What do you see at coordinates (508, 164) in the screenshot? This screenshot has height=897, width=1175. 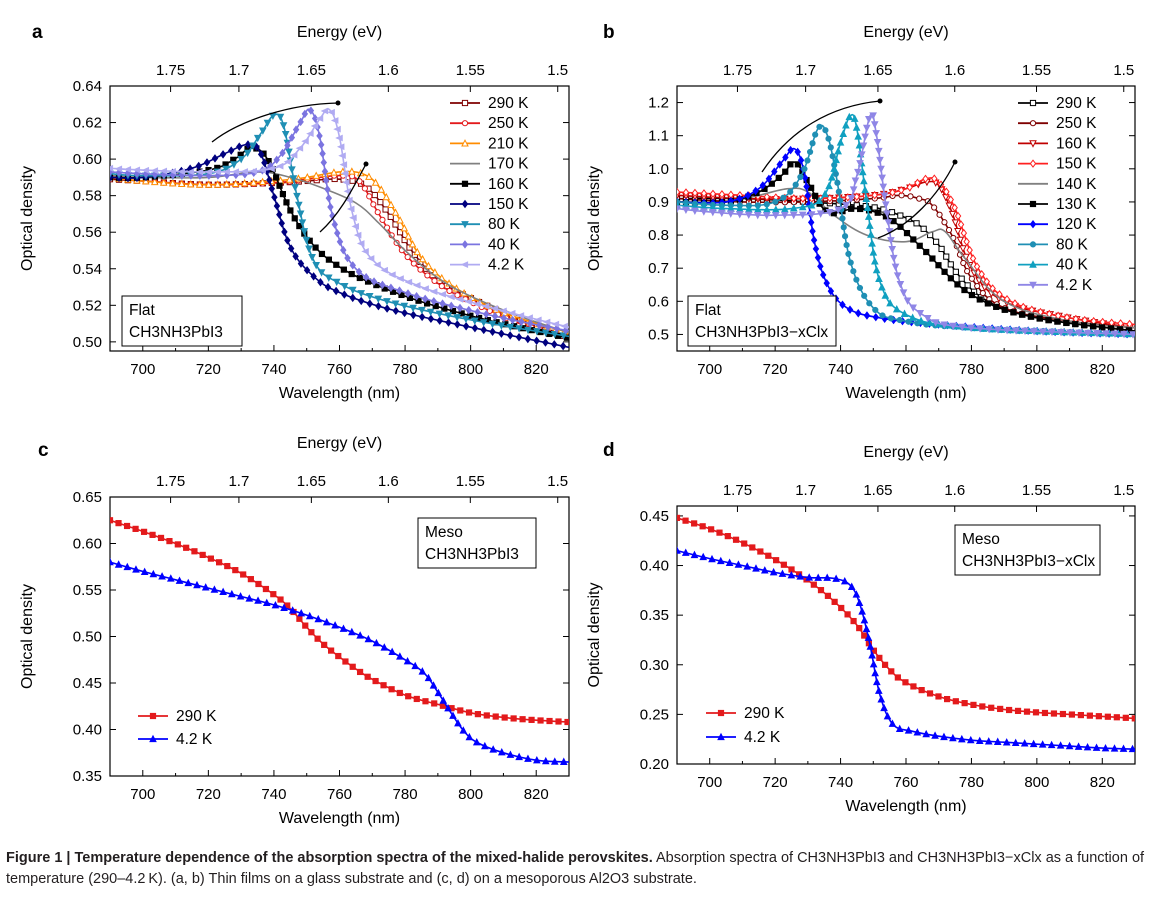 I see `legend-label: 170 K` at bounding box center [508, 164].